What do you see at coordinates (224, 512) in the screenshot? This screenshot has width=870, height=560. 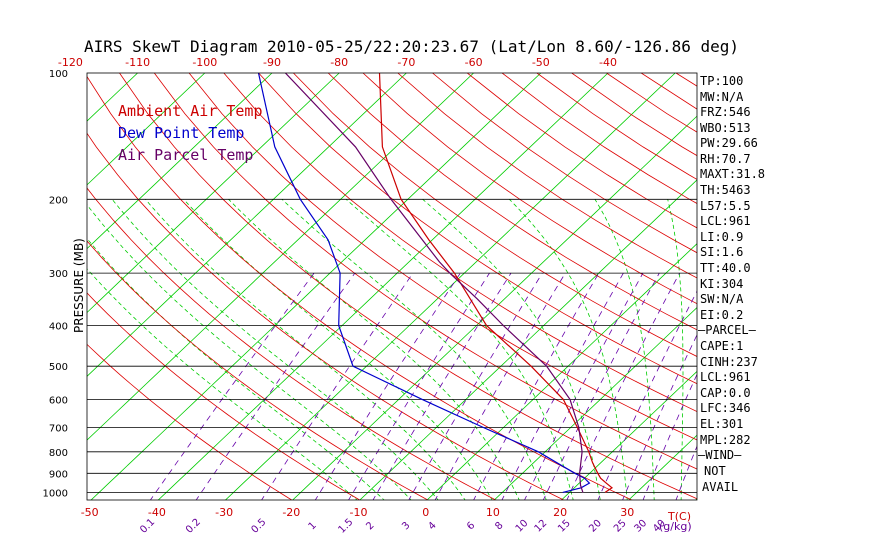 I see `bottom-temp-tick-label: -30` at bounding box center [224, 512].